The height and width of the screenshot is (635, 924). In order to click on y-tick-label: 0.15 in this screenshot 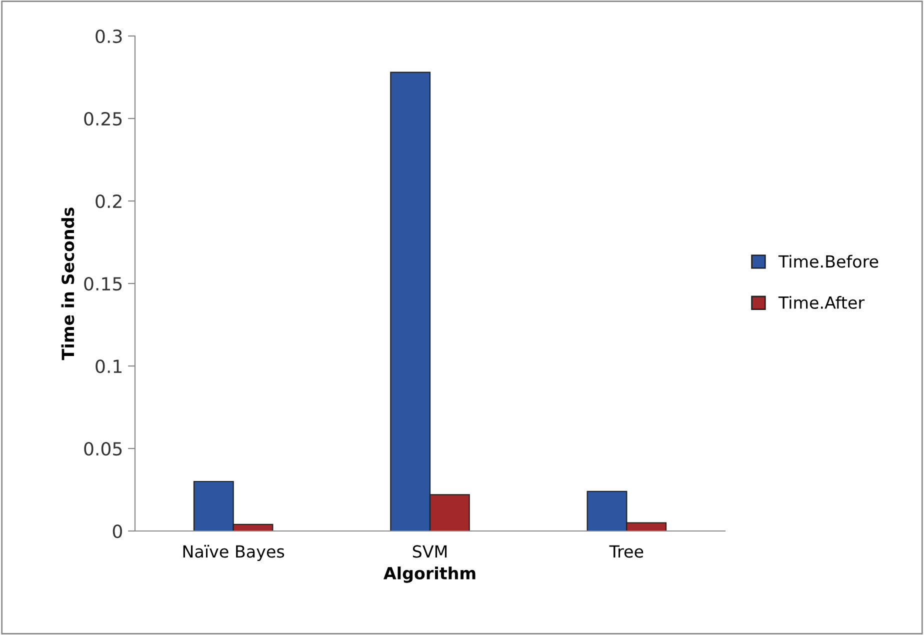, I will do `click(103, 283)`.